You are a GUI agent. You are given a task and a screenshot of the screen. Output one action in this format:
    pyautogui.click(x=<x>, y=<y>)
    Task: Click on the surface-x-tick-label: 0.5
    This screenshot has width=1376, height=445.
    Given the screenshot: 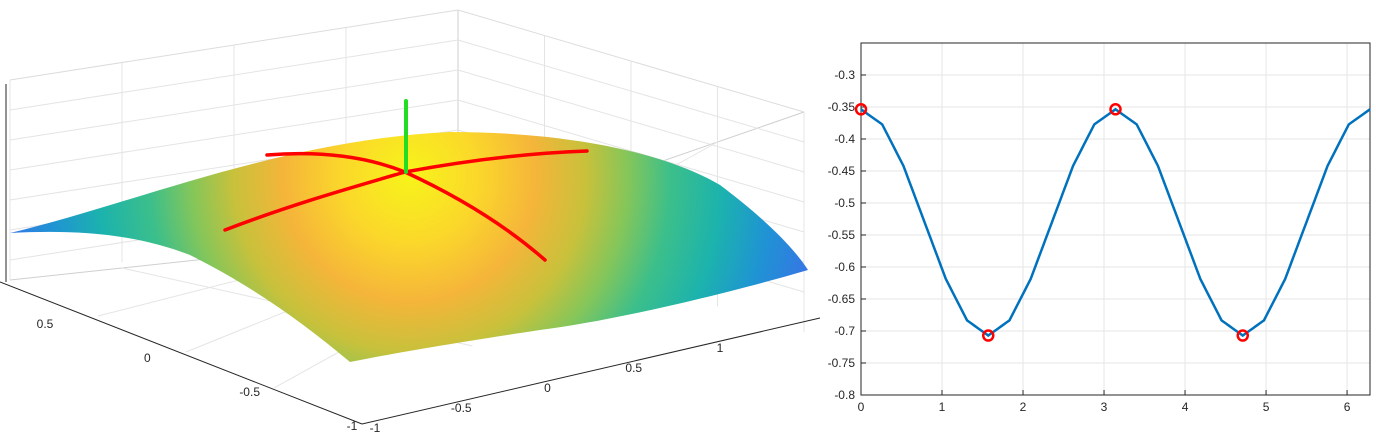 What is the action you would take?
    pyautogui.click(x=633, y=368)
    